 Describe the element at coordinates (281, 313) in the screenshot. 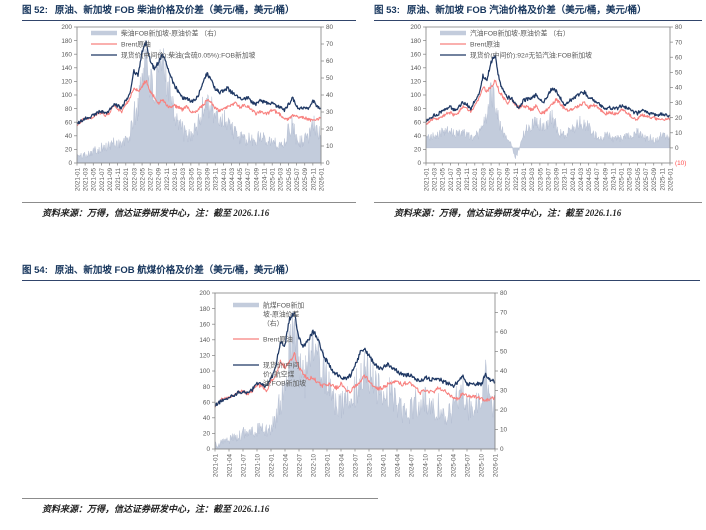

I see `svg-text: 坡-原油价差` at that location.